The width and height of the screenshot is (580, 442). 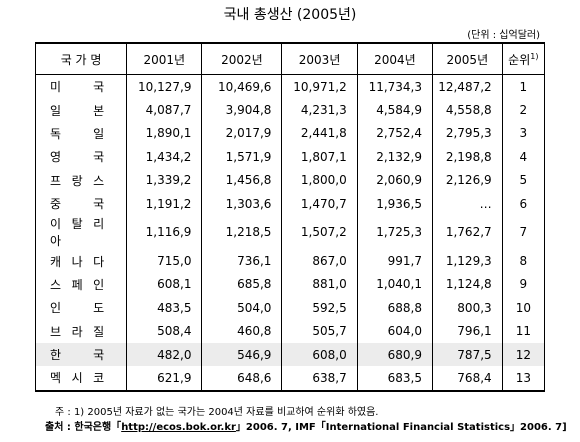 I want to click on note-label: 주 :, so click(x=63, y=412).